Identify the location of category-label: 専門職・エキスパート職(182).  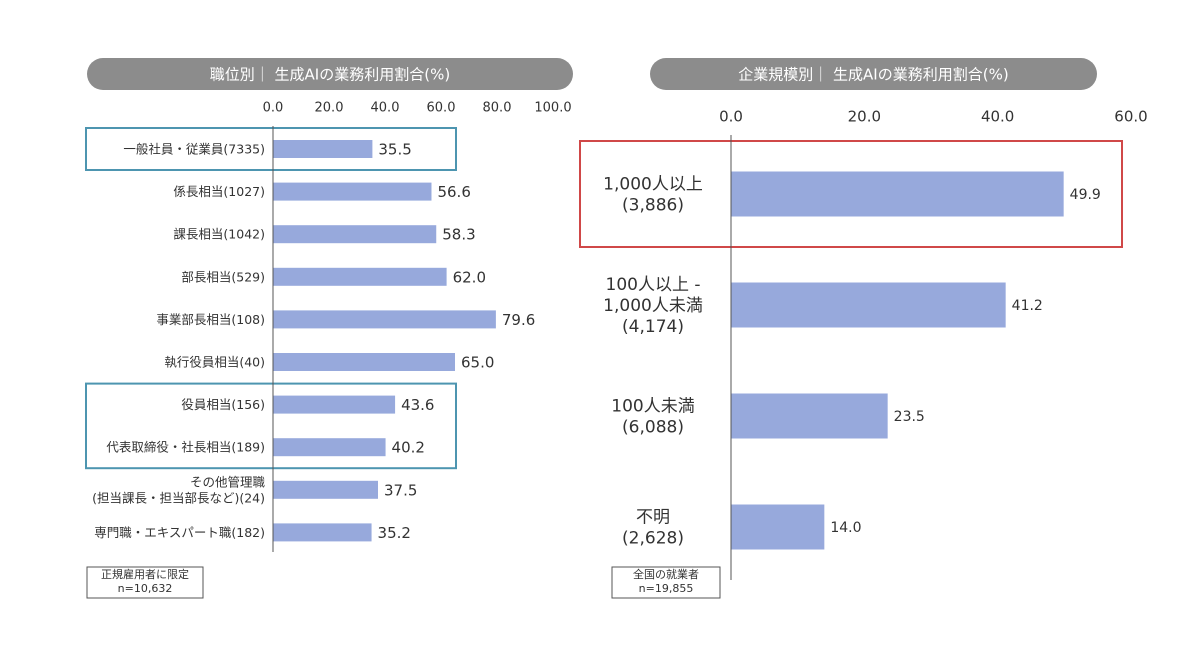
(179, 532).